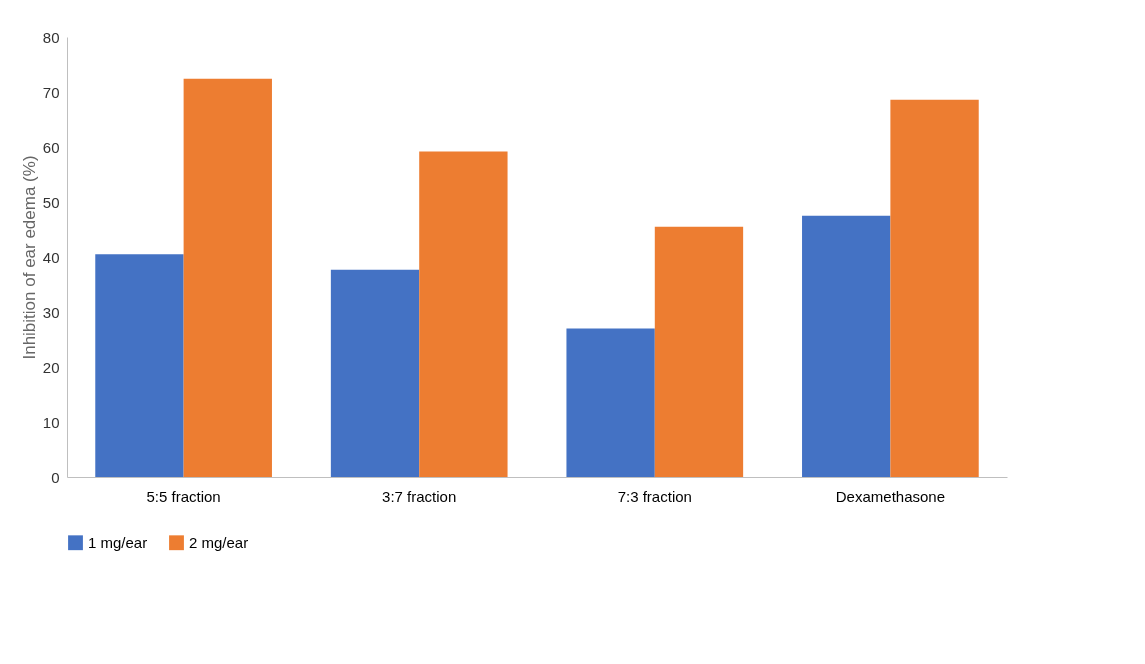 The height and width of the screenshot is (664, 1145). I want to click on y-tick-label: 60, so click(51, 147).